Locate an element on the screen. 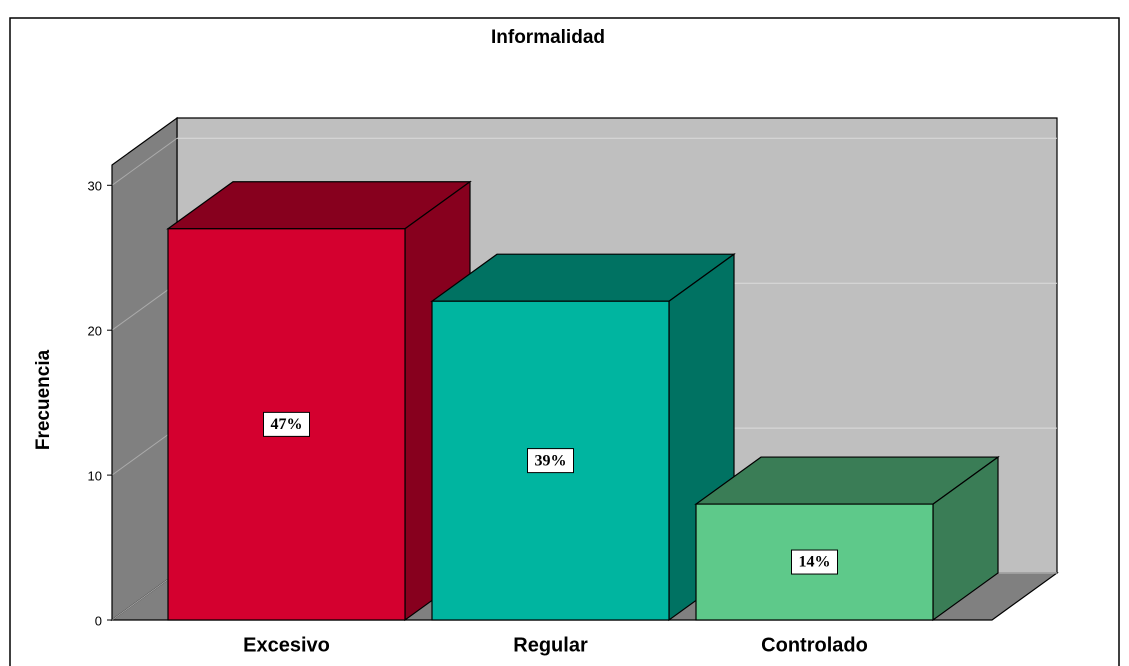 This screenshot has height=666, width=1129. data-label: 14% is located at coordinates (815, 562).